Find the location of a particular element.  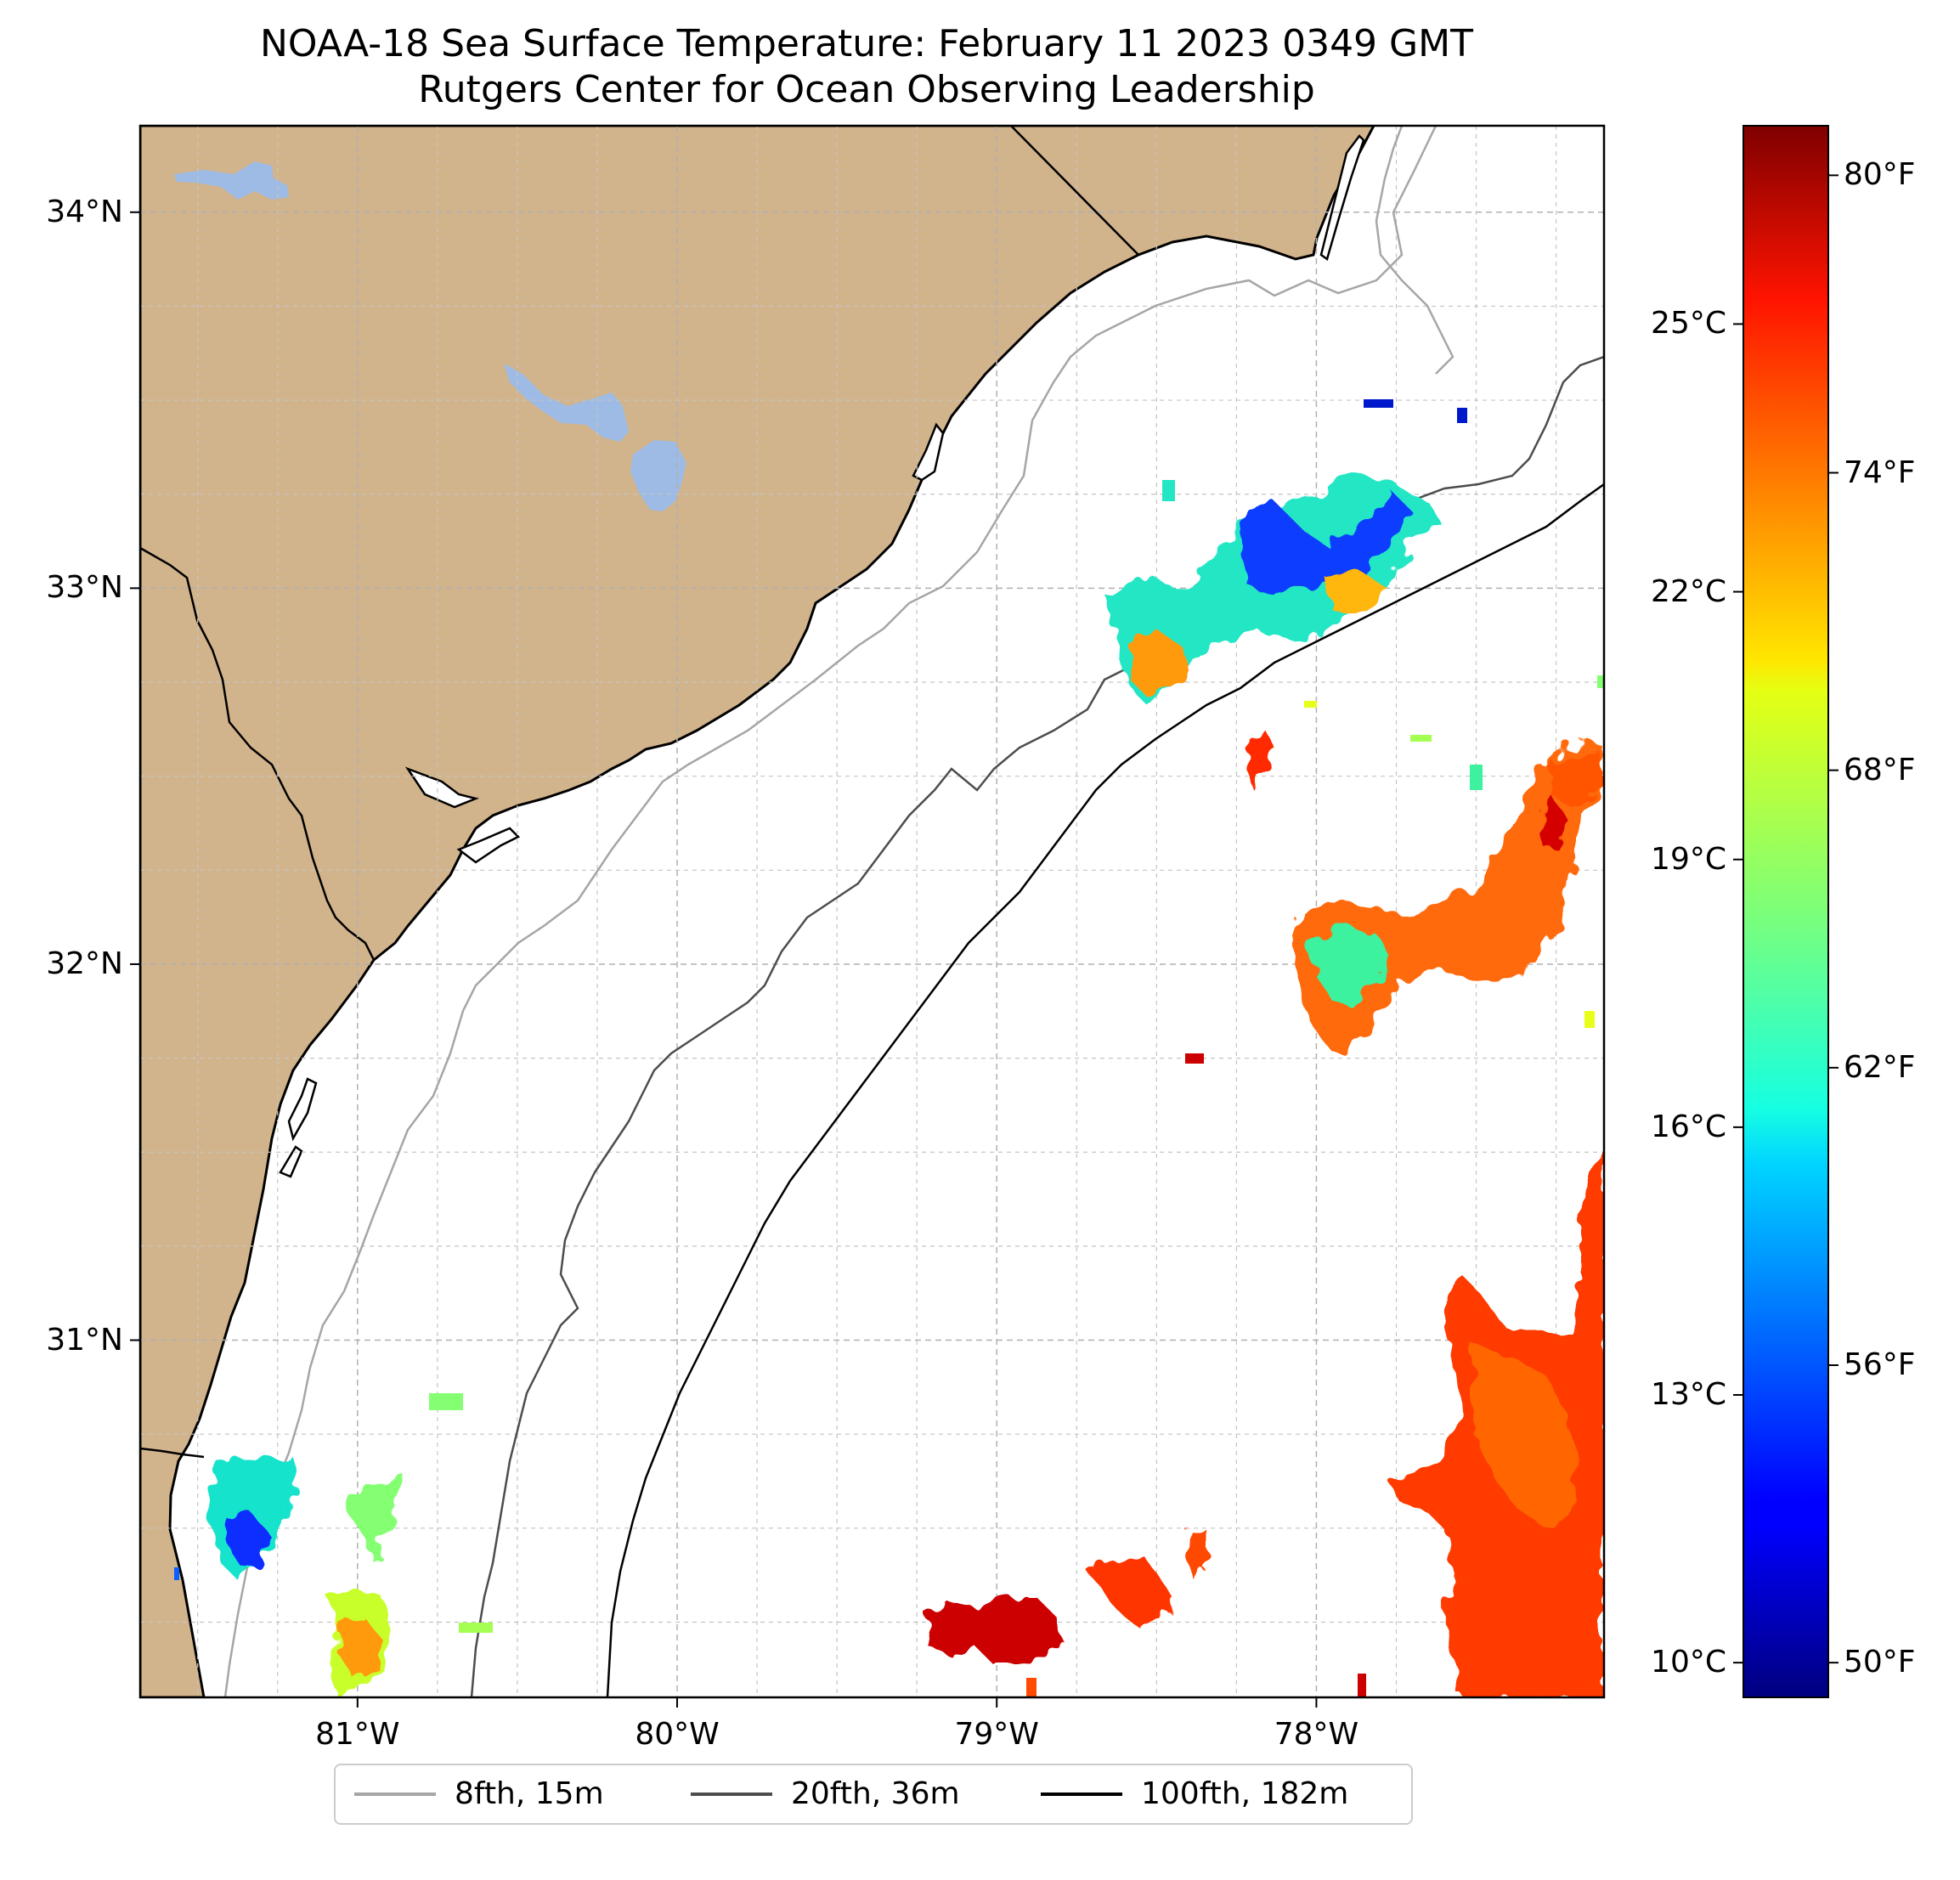

lon-tick-label: 79°W is located at coordinates (997, 1735).